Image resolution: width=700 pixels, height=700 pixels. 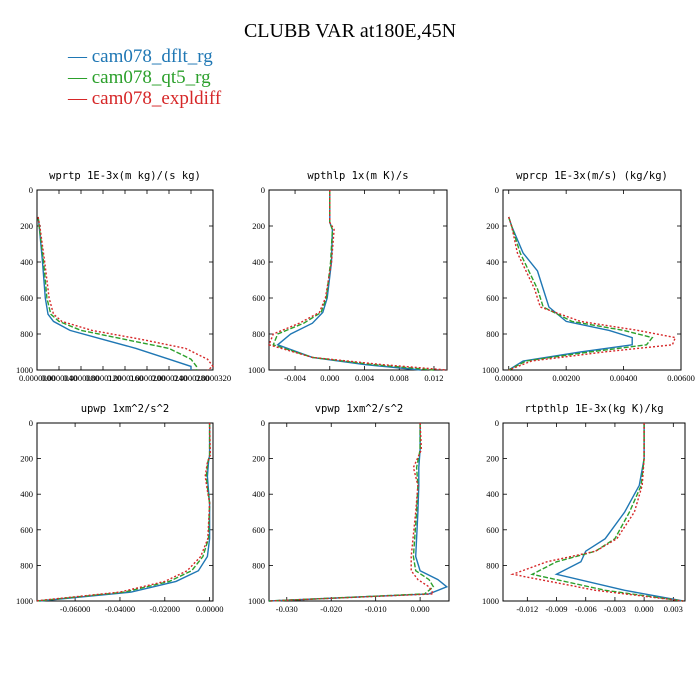 What do you see at coordinates (191, 378) in the screenshot?
I see `x-tick-label: 0.0000280` at bounding box center [191, 378].